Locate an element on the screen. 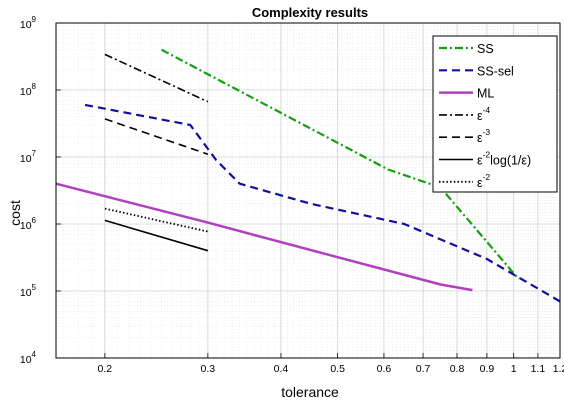  x-tick-label: 0.4 is located at coordinates (281, 369).